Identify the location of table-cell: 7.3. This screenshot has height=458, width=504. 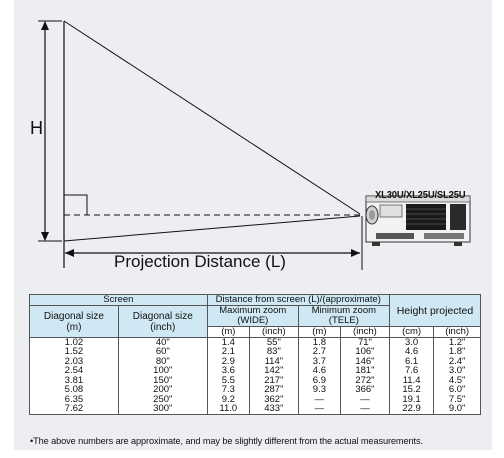
(228, 390).